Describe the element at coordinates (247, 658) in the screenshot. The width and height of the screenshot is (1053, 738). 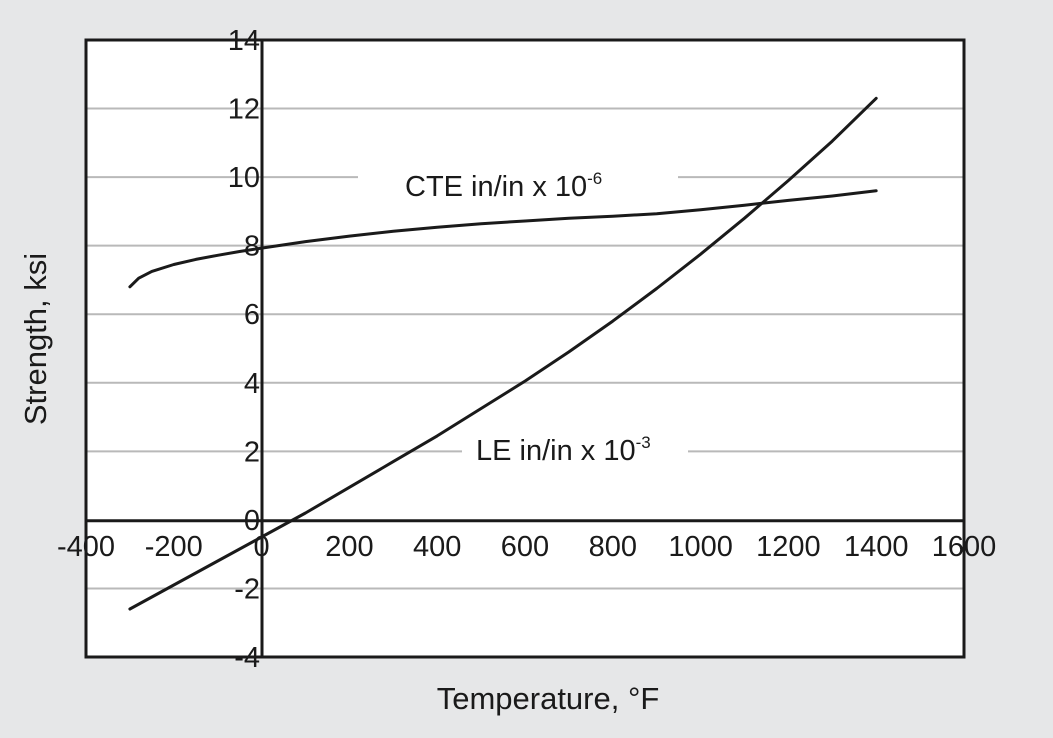
I see `y-tick-label: -4` at that location.